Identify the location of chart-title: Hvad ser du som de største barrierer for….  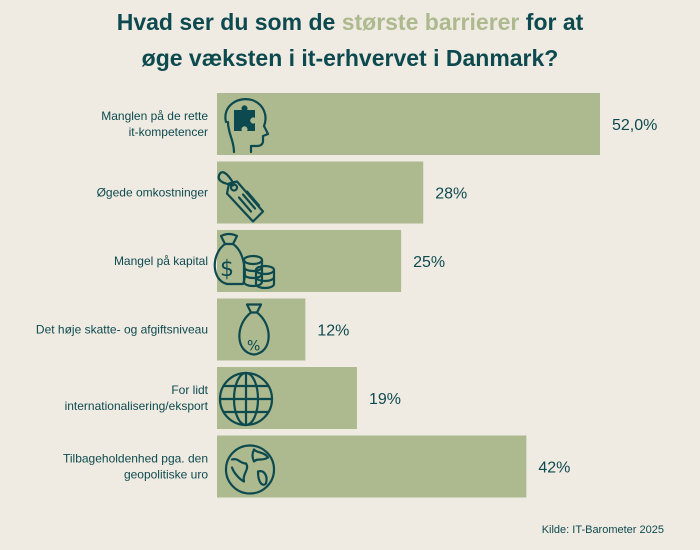
(350, 40).